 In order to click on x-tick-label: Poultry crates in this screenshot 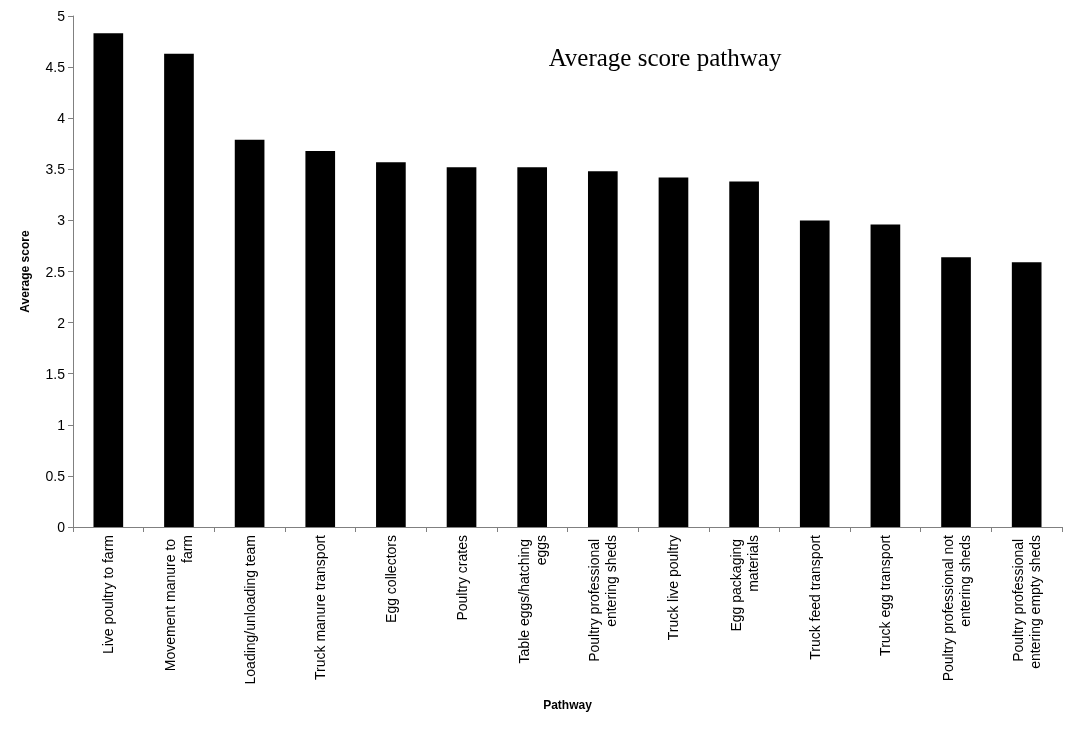, I will do `click(461, 578)`.